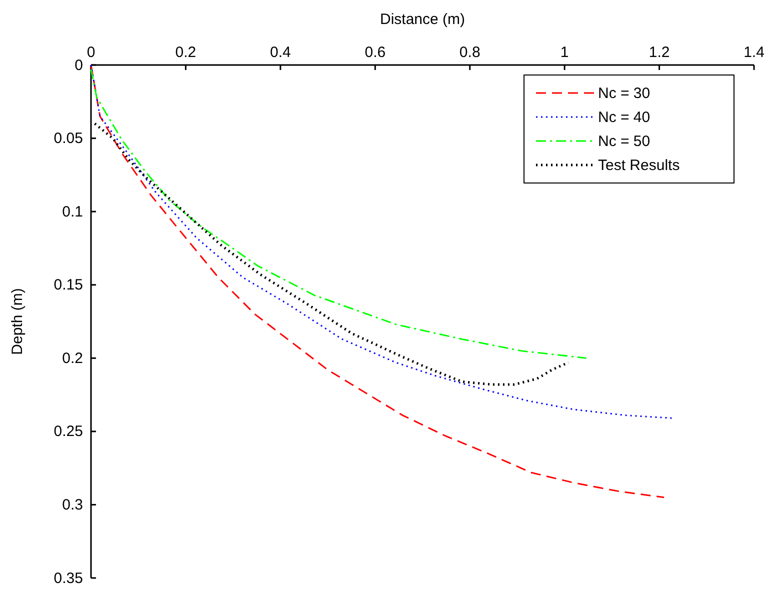 Image resolution: width=780 pixels, height=600 pixels. Describe the element at coordinates (624, 141) in the screenshot. I see `legend-label: Nc = 50` at that location.